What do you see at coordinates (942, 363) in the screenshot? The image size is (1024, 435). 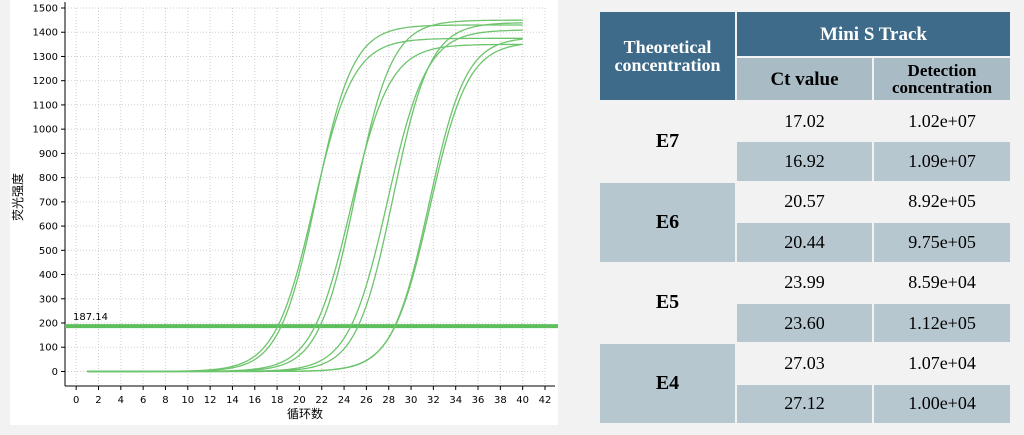 I see `detection-concentration-cell: 1.07e+04` at bounding box center [942, 363].